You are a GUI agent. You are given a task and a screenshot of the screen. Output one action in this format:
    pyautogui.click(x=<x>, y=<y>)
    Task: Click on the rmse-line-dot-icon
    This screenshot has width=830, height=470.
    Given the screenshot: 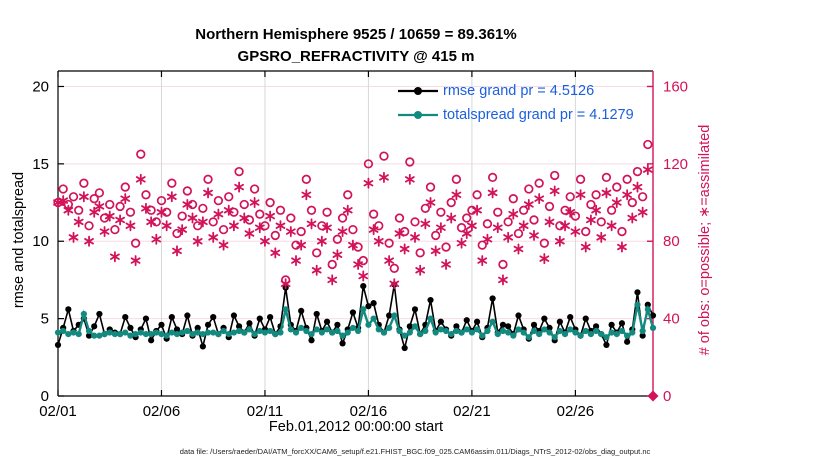 What is the action you would take?
    pyautogui.click(x=418, y=91)
    